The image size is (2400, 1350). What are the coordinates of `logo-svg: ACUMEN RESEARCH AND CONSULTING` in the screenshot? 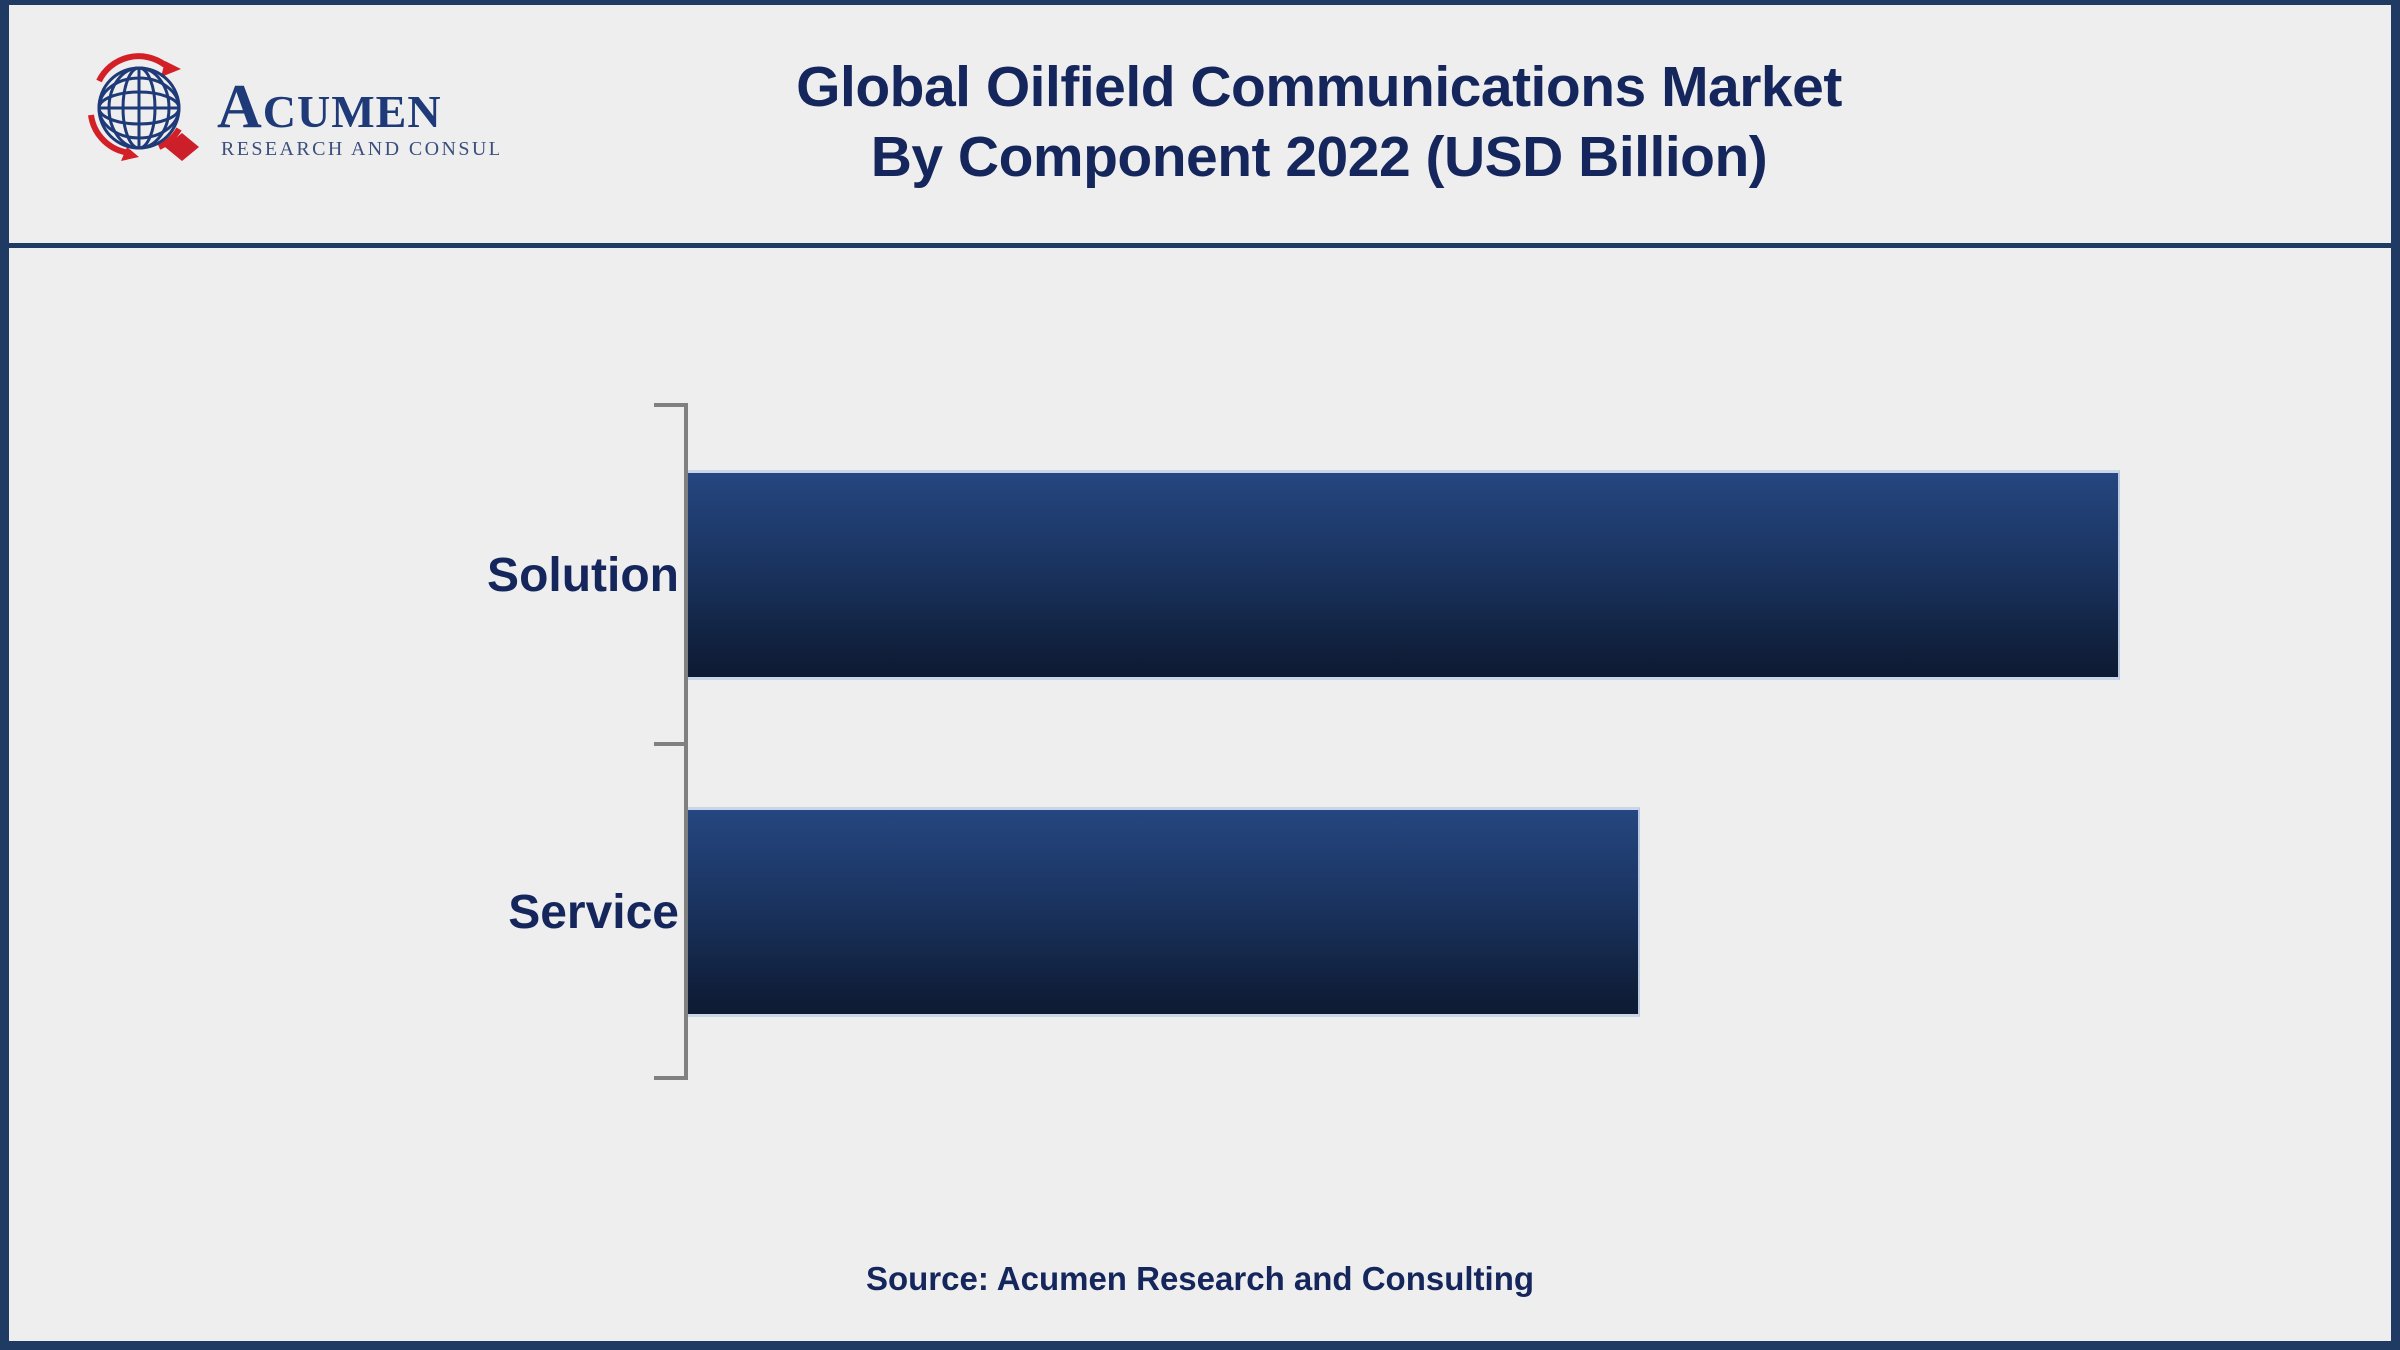 It's located at (293, 107).